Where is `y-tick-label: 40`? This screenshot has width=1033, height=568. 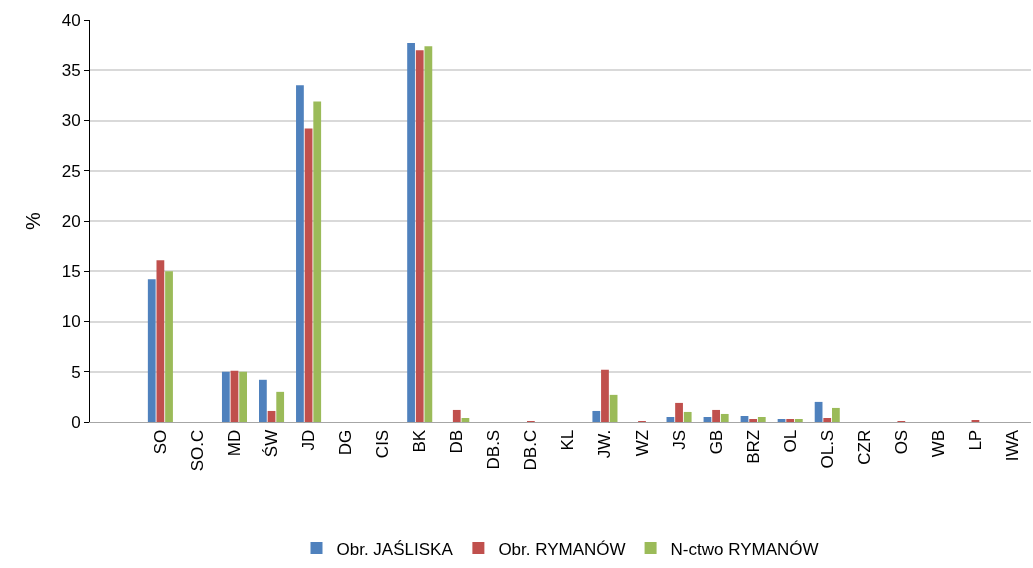 y-tick-label: 40 is located at coordinates (71, 20).